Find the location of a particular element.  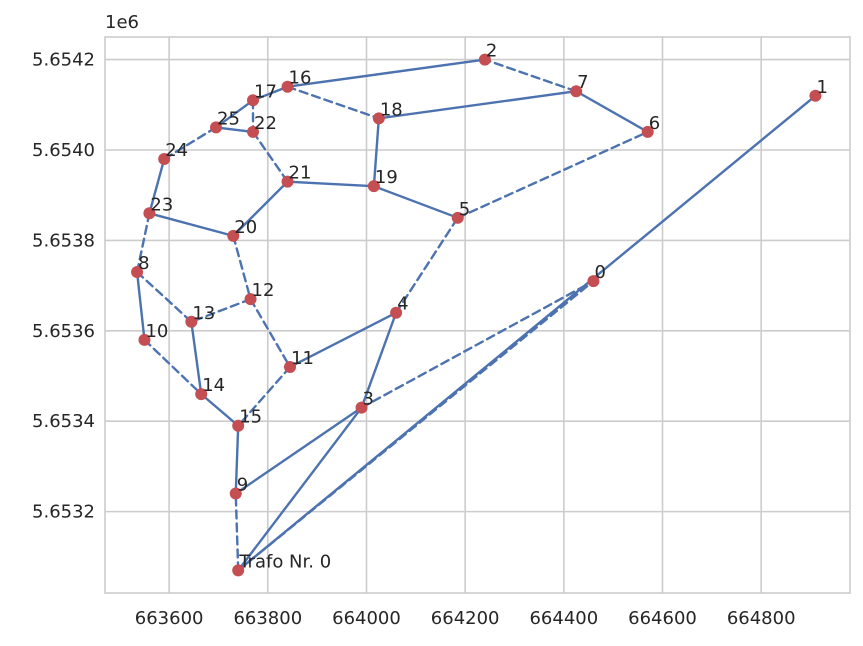

node-T is located at coordinates (238, 570).